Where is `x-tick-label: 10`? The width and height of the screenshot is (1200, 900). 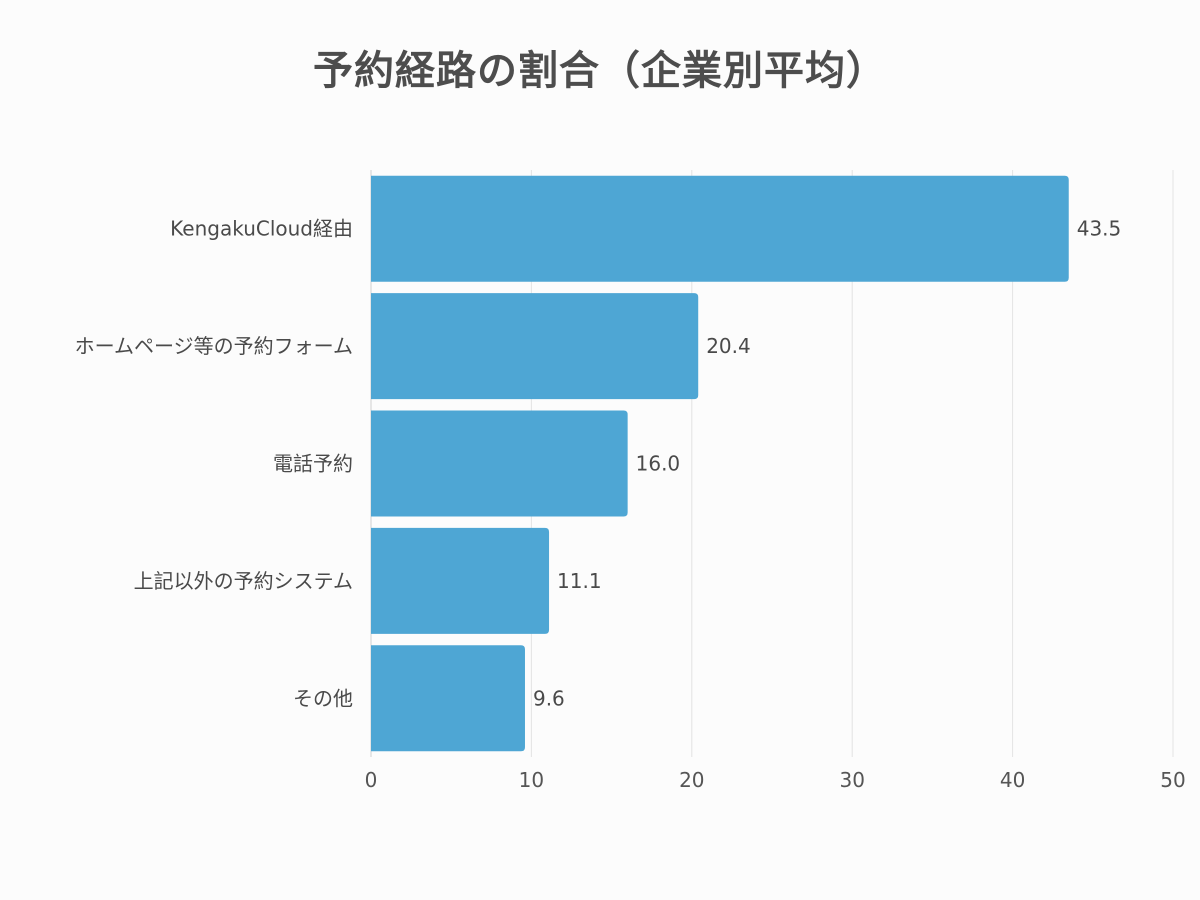
x-tick-label: 10 is located at coordinates (531, 780).